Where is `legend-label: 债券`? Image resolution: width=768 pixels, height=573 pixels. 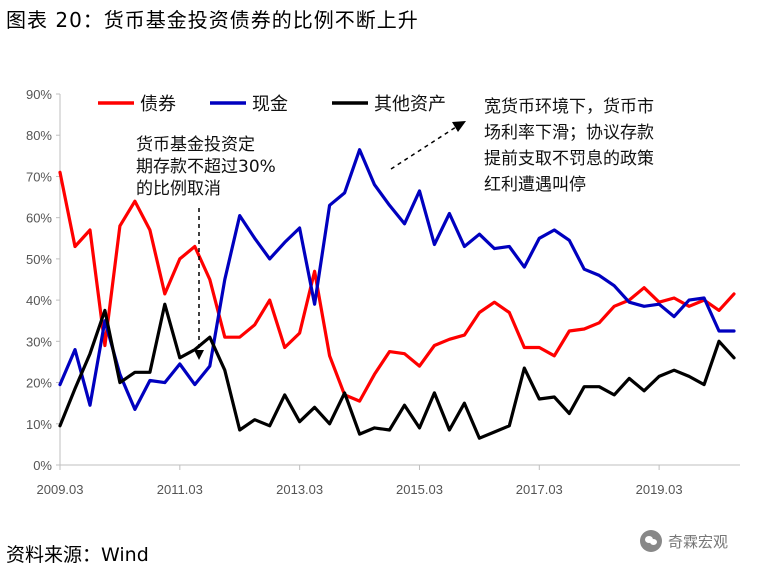 legend-label: 债券 is located at coordinates (158, 104).